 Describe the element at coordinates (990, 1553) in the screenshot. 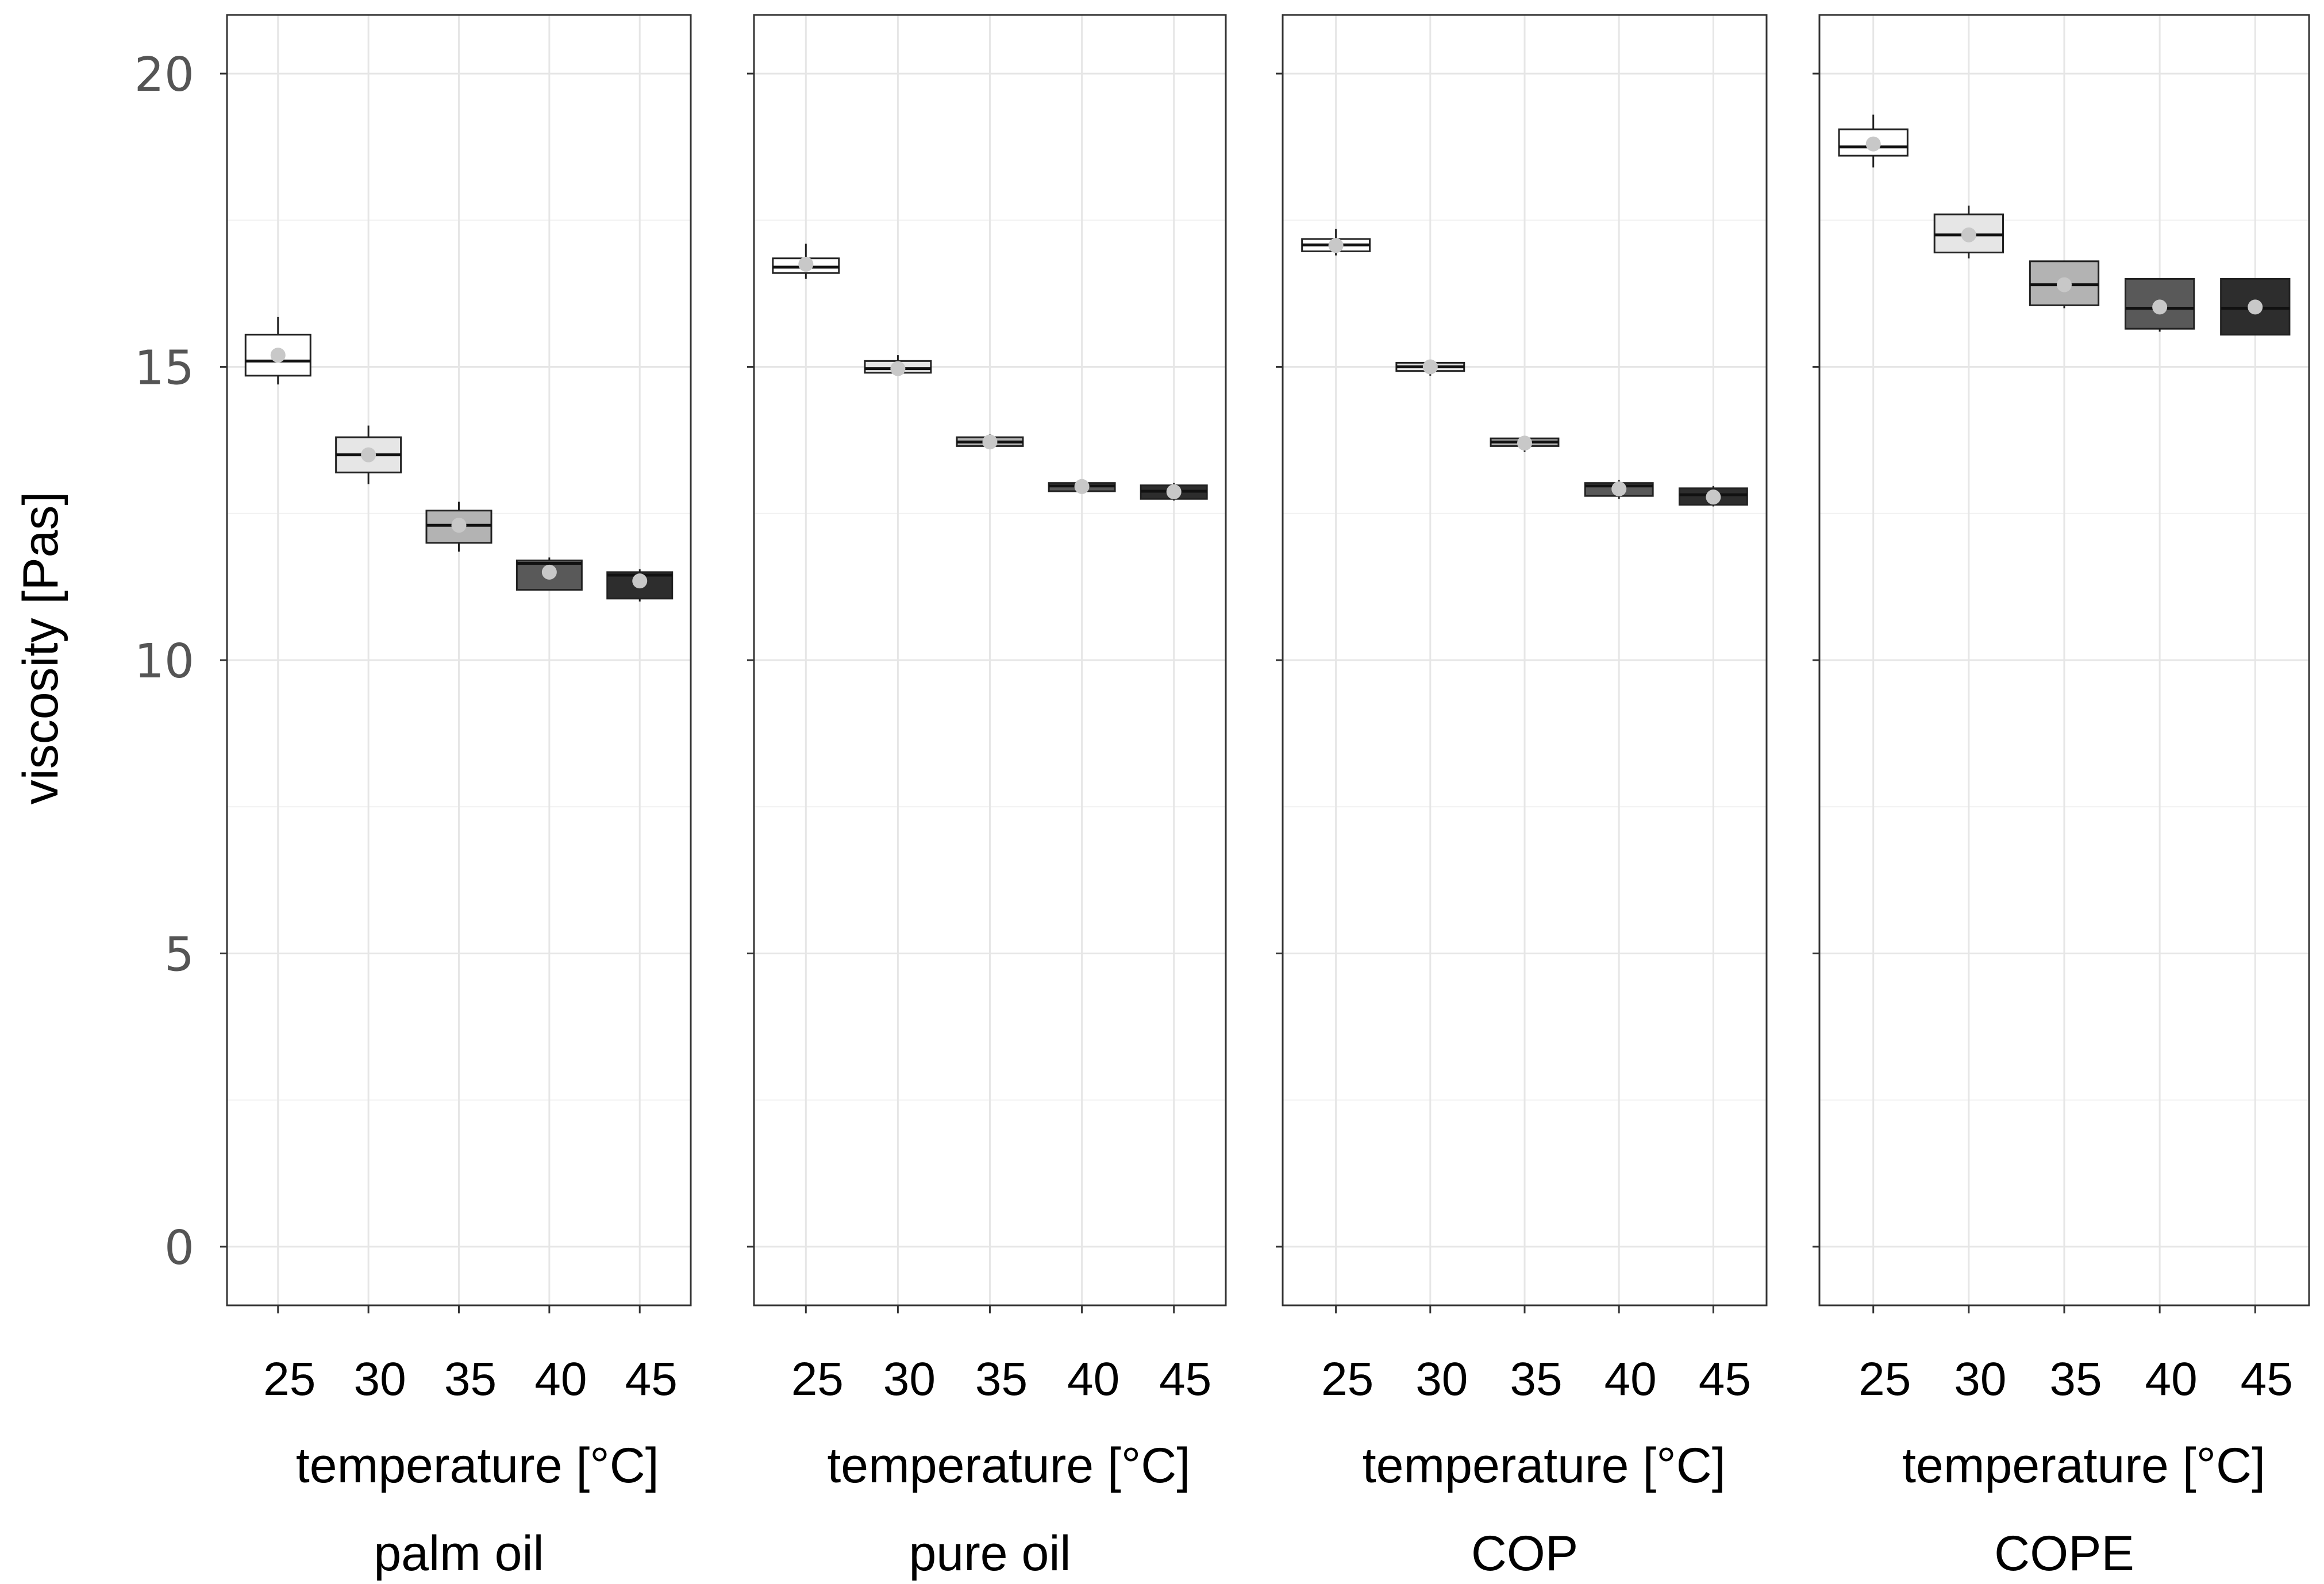

I see `panel-label: pure oil` at that location.